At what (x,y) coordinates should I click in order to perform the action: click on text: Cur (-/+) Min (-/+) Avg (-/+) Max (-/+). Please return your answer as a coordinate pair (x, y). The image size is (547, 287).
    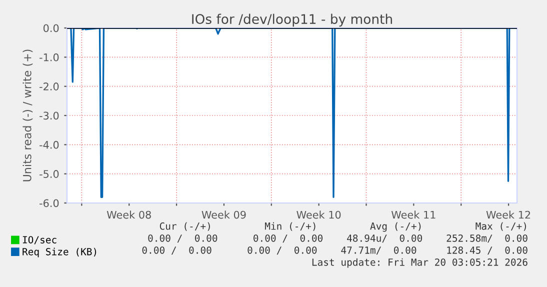
    Looking at the image, I should click on (343, 227).